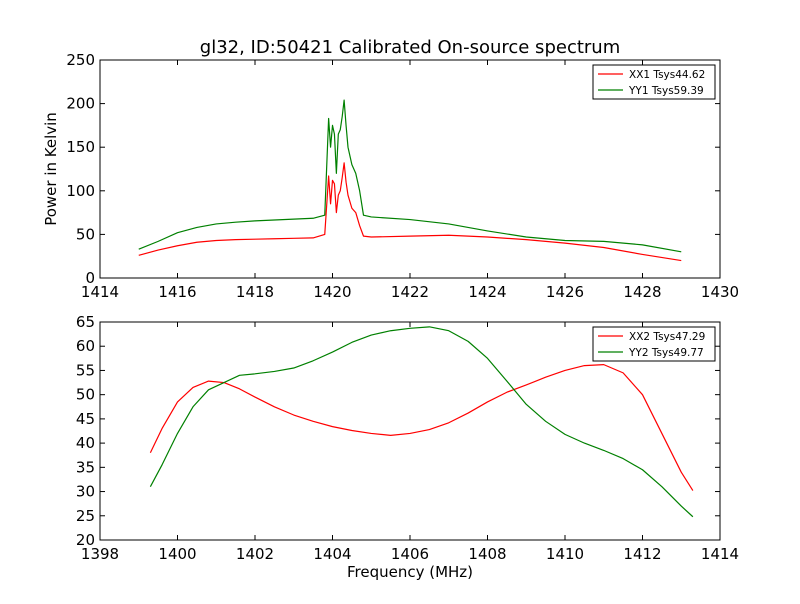  Describe the element at coordinates (666, 91) in the screenshot. I see `legend-label: YY1 Tsys59.39` at that location.